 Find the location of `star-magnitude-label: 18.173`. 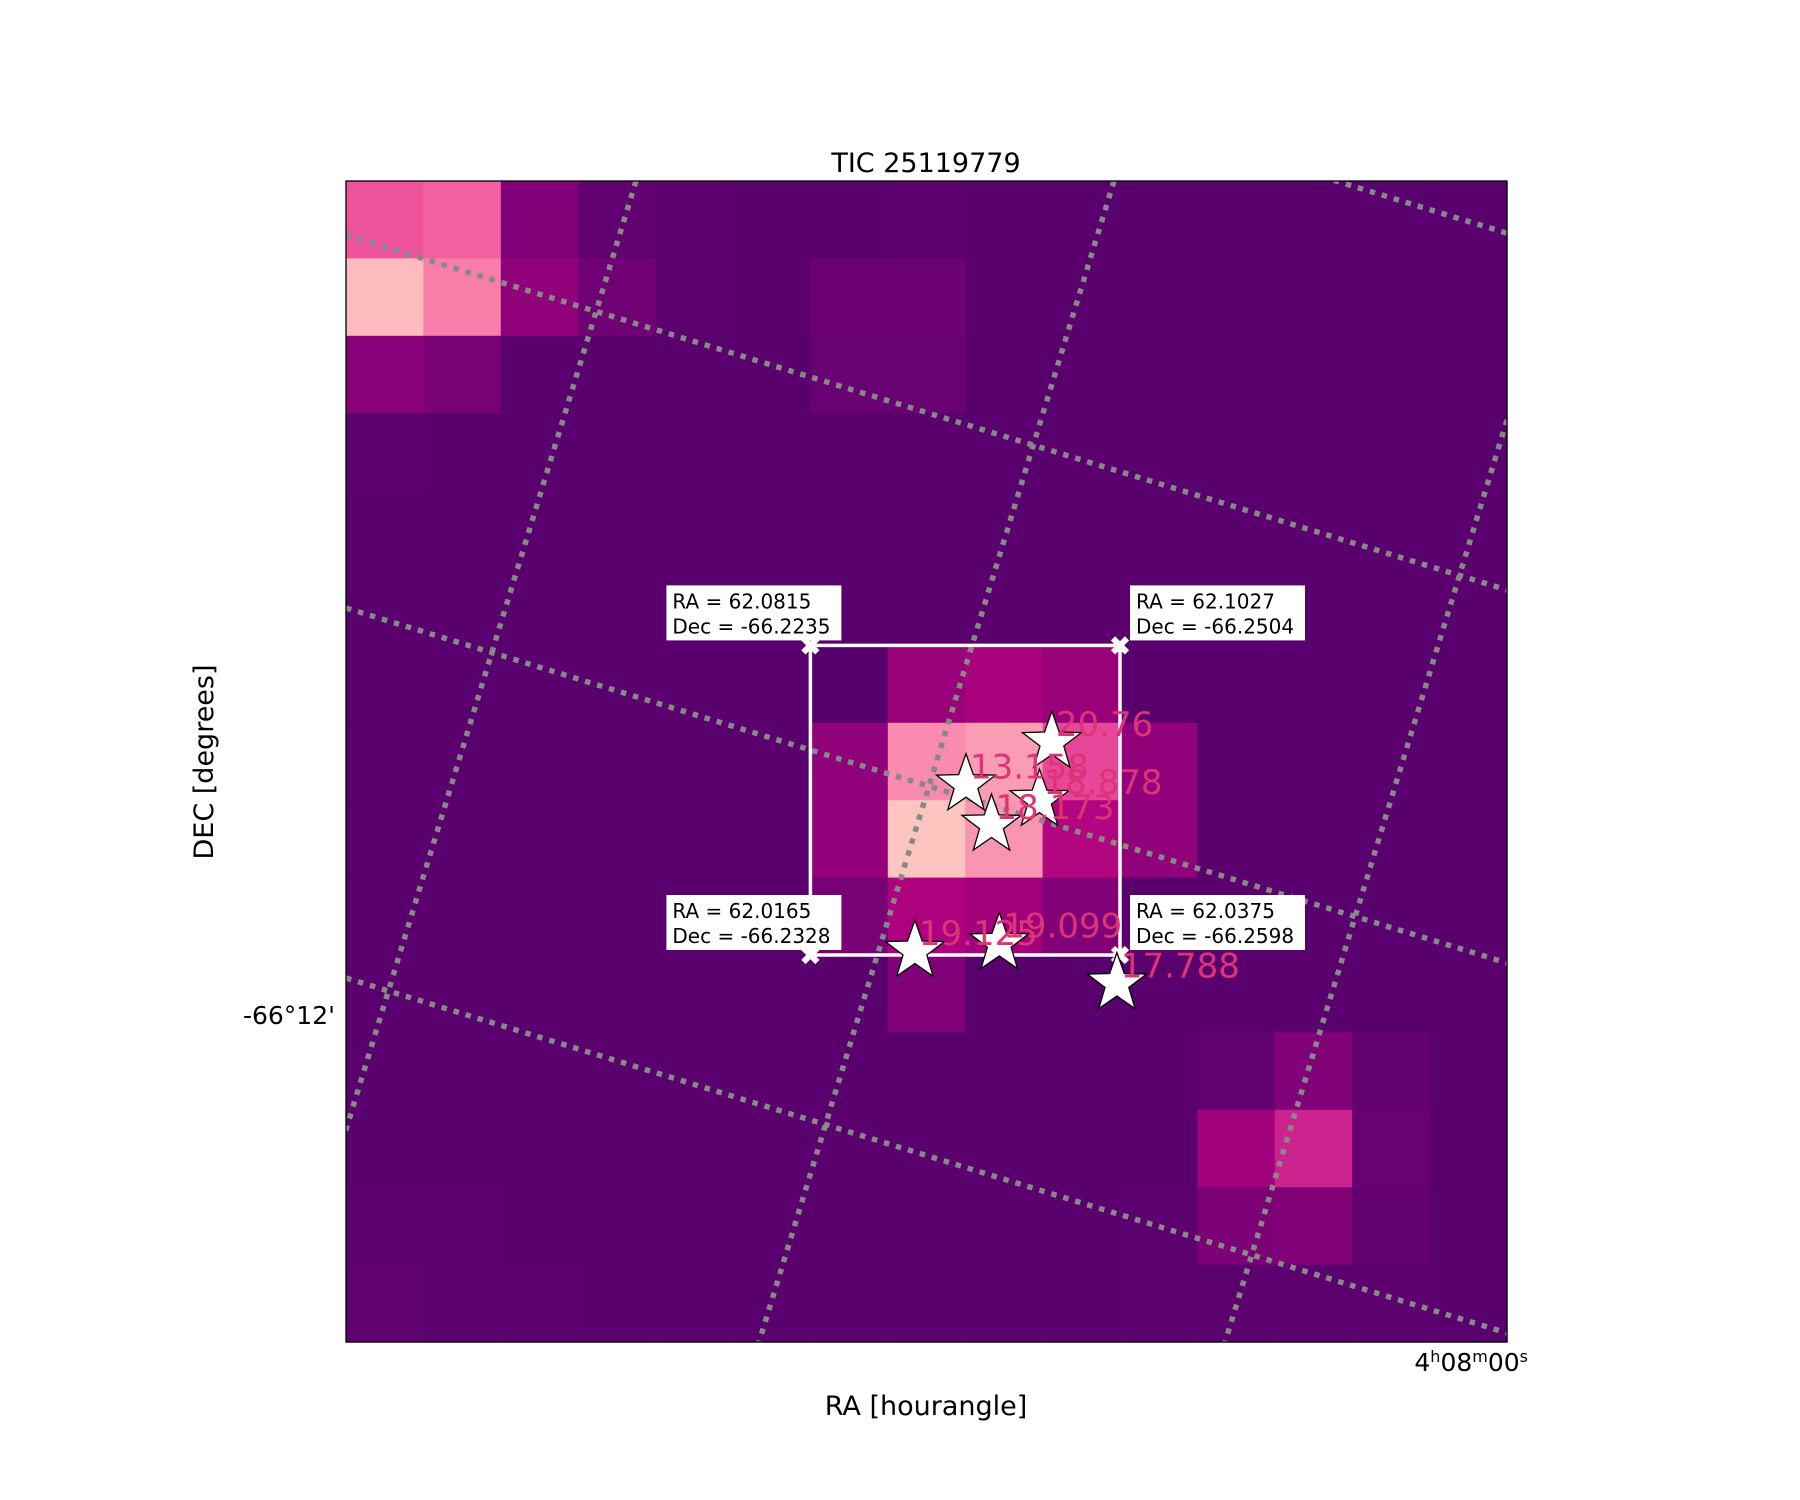

star-magnitude-label: 18.173 is located at coordinates (1055, 808).